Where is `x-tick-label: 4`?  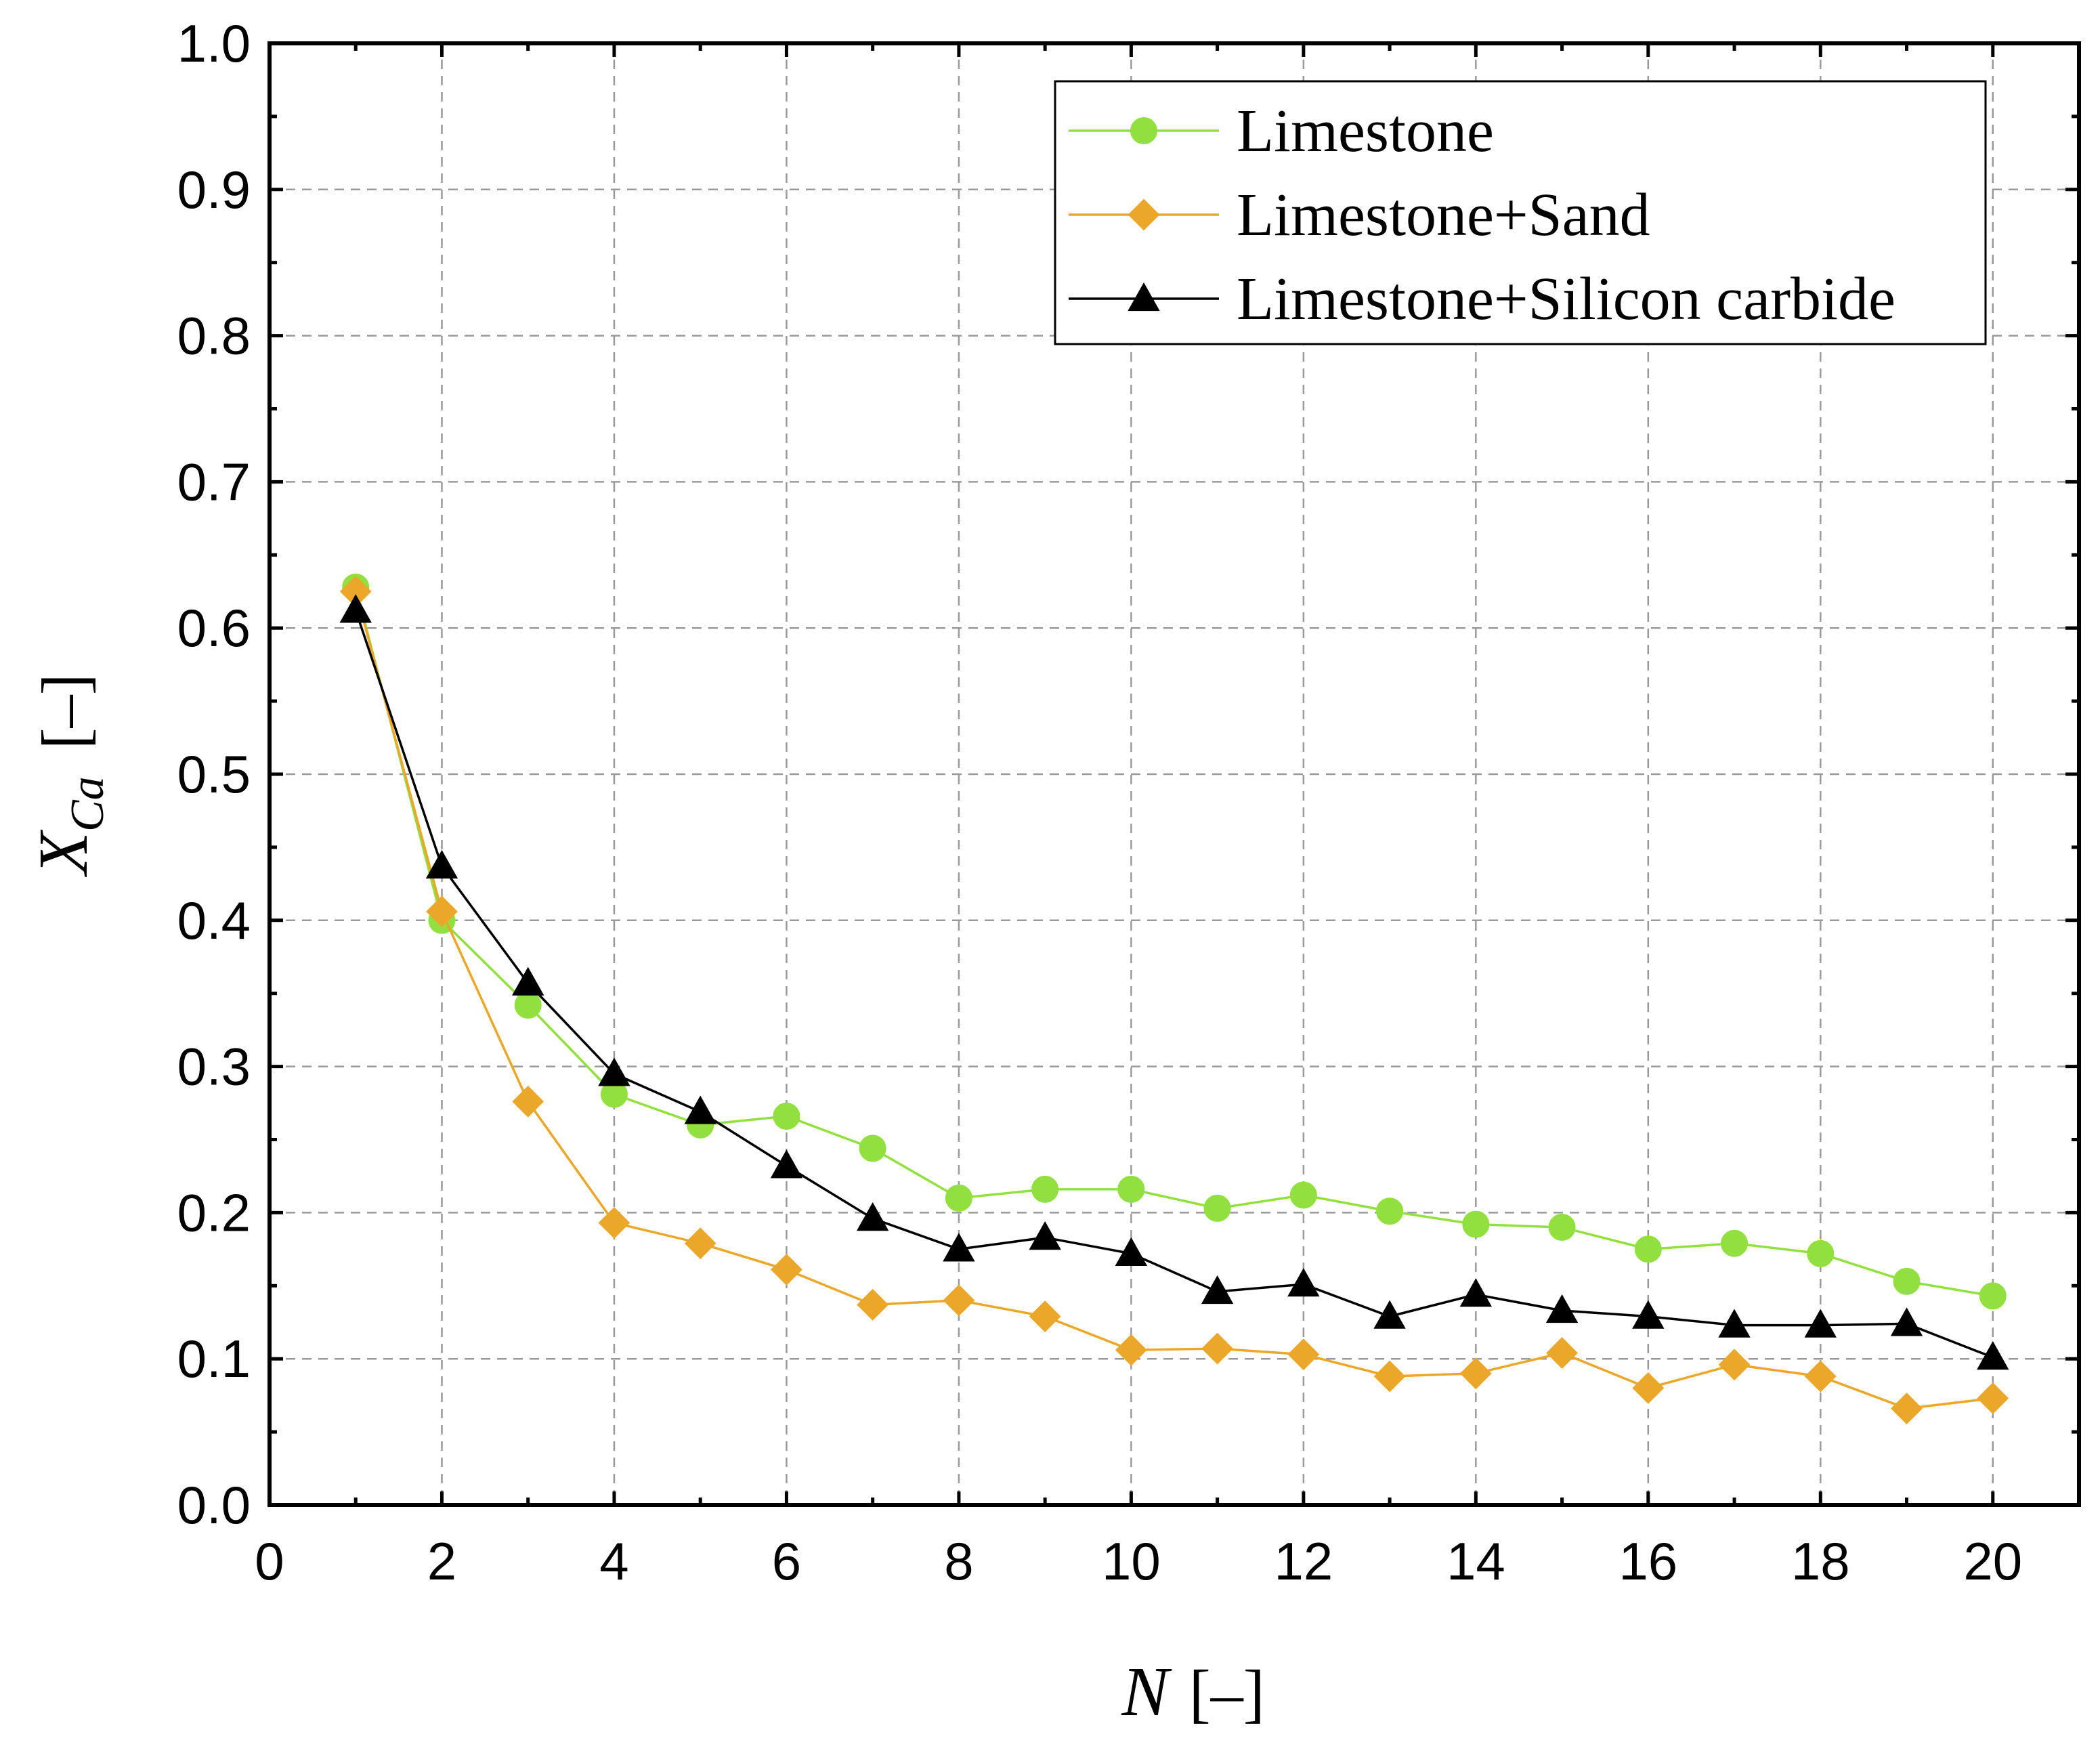 x-tick-label: 4 is located at coordinates (613, 1561).